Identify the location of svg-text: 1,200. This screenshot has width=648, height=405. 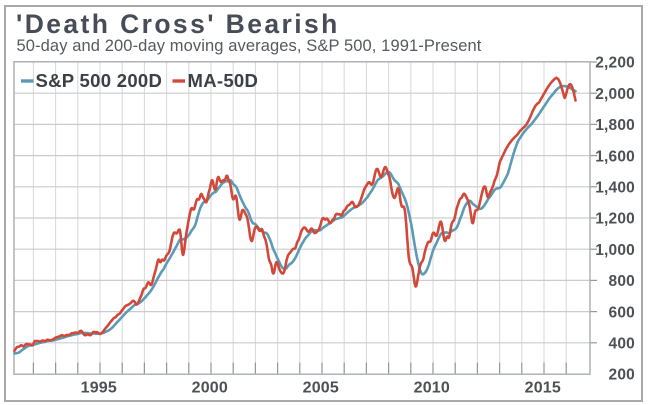
(615, 219).